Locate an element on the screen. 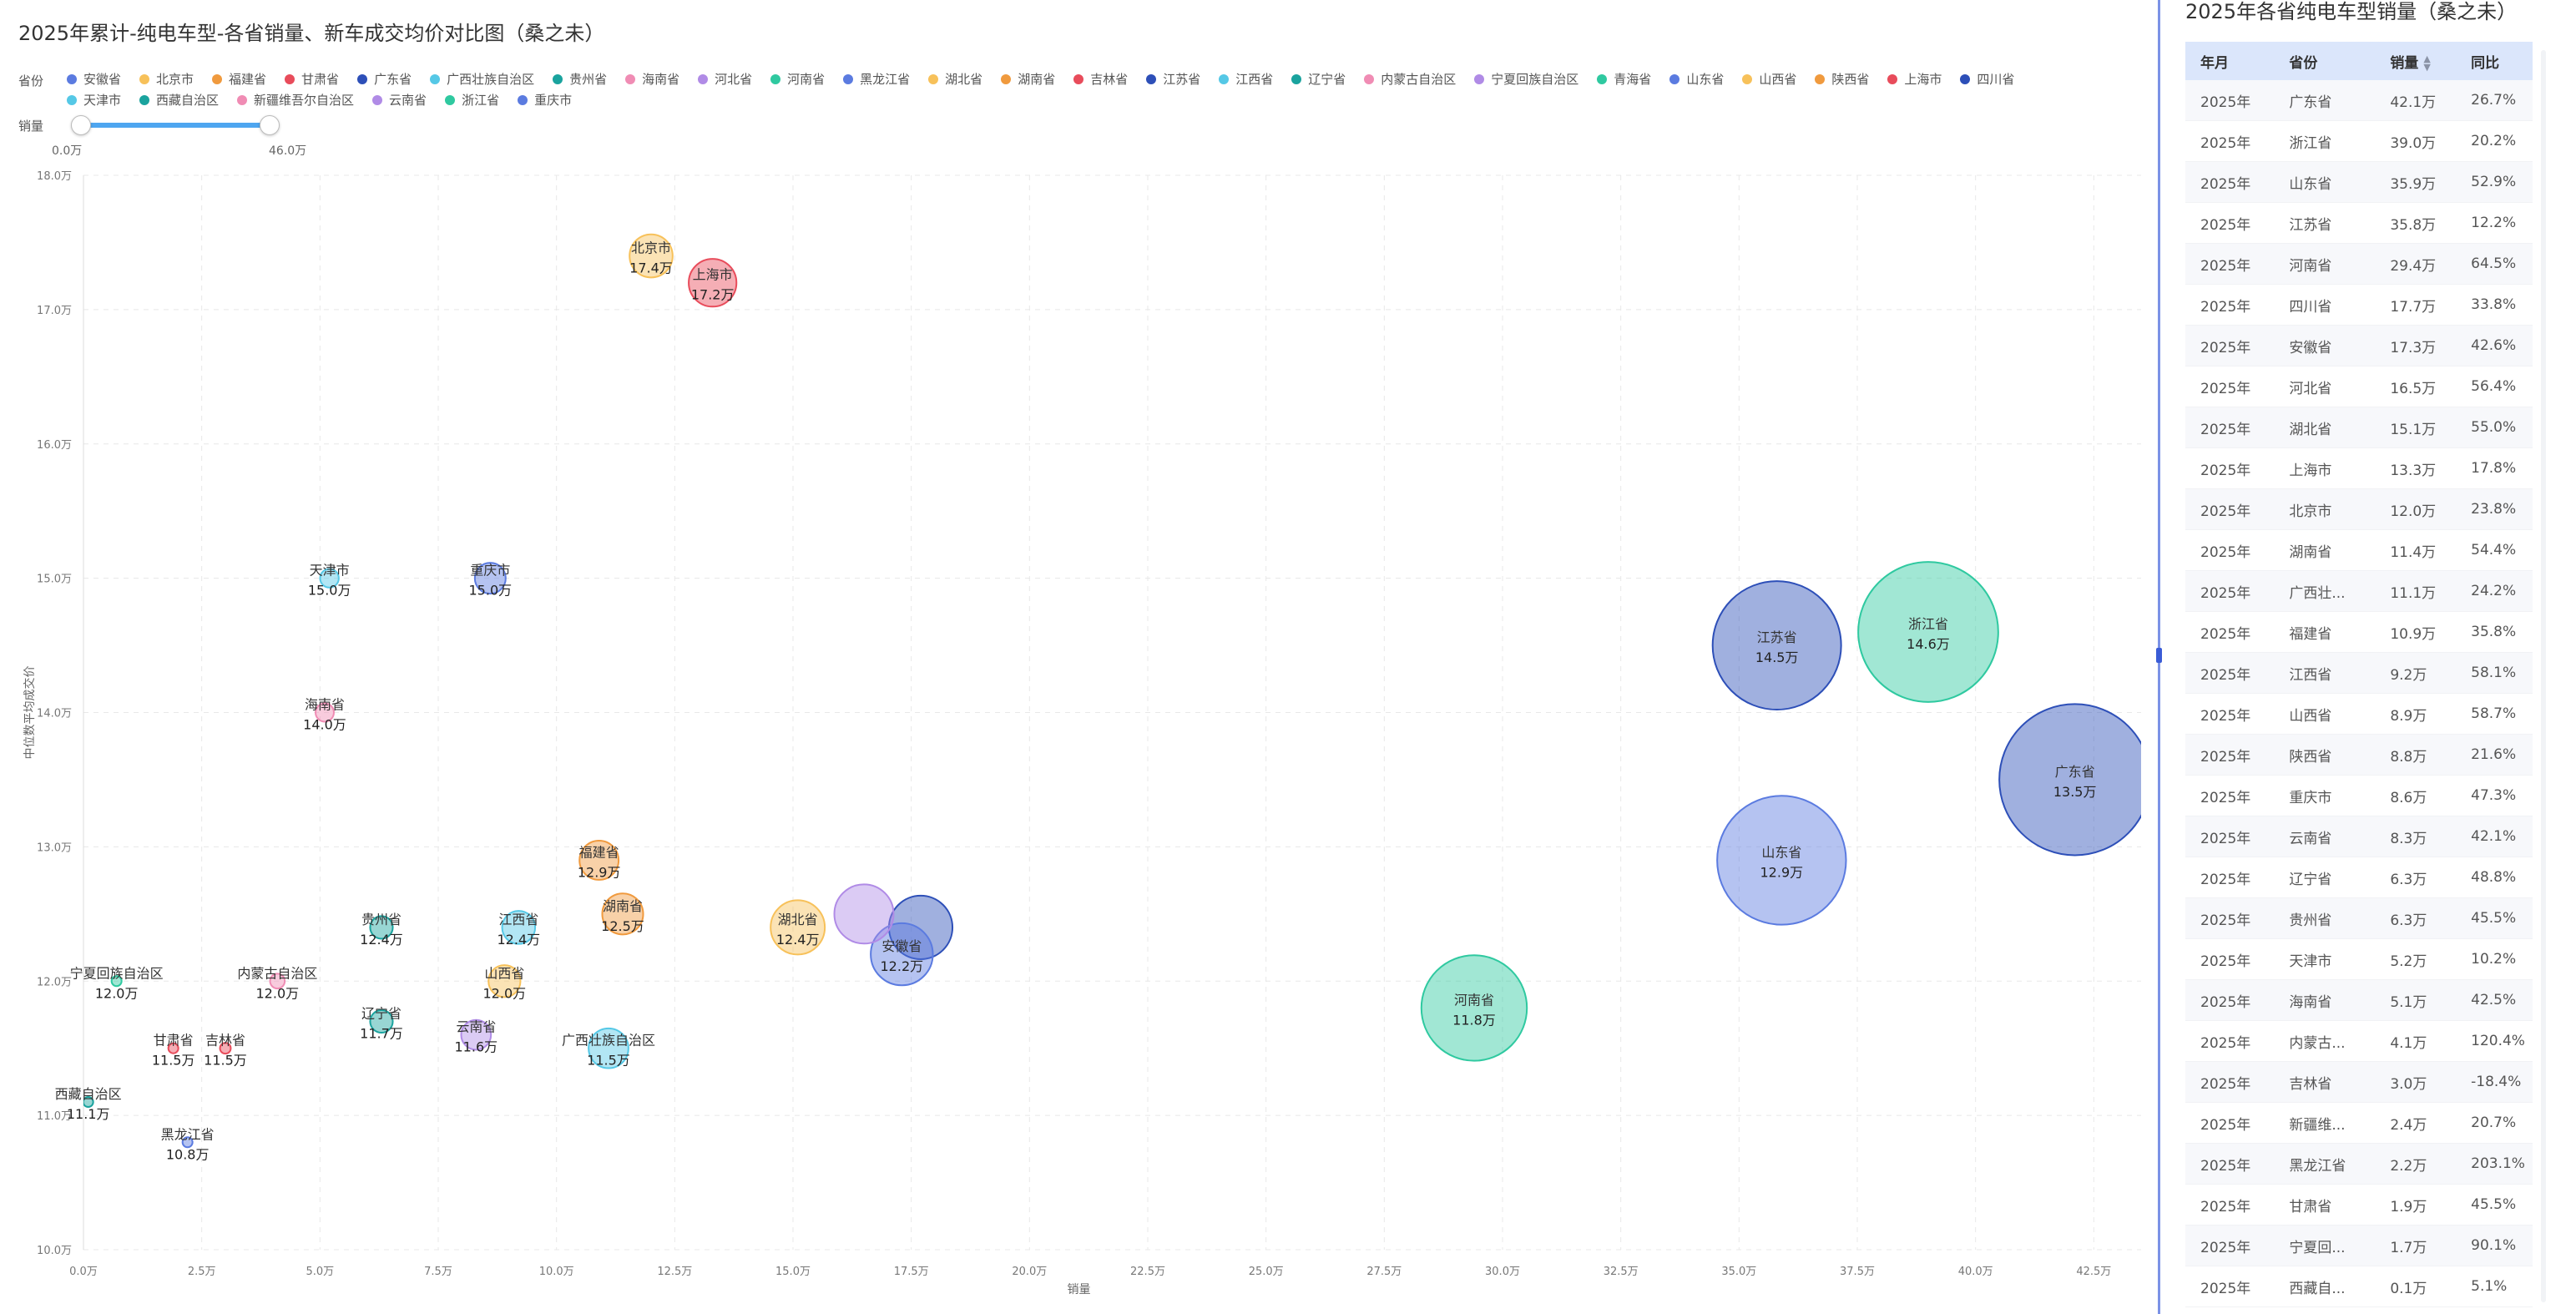  table-row: 2025年 江西省 9.2万 58.1% is located at coordinates (2359, 673).